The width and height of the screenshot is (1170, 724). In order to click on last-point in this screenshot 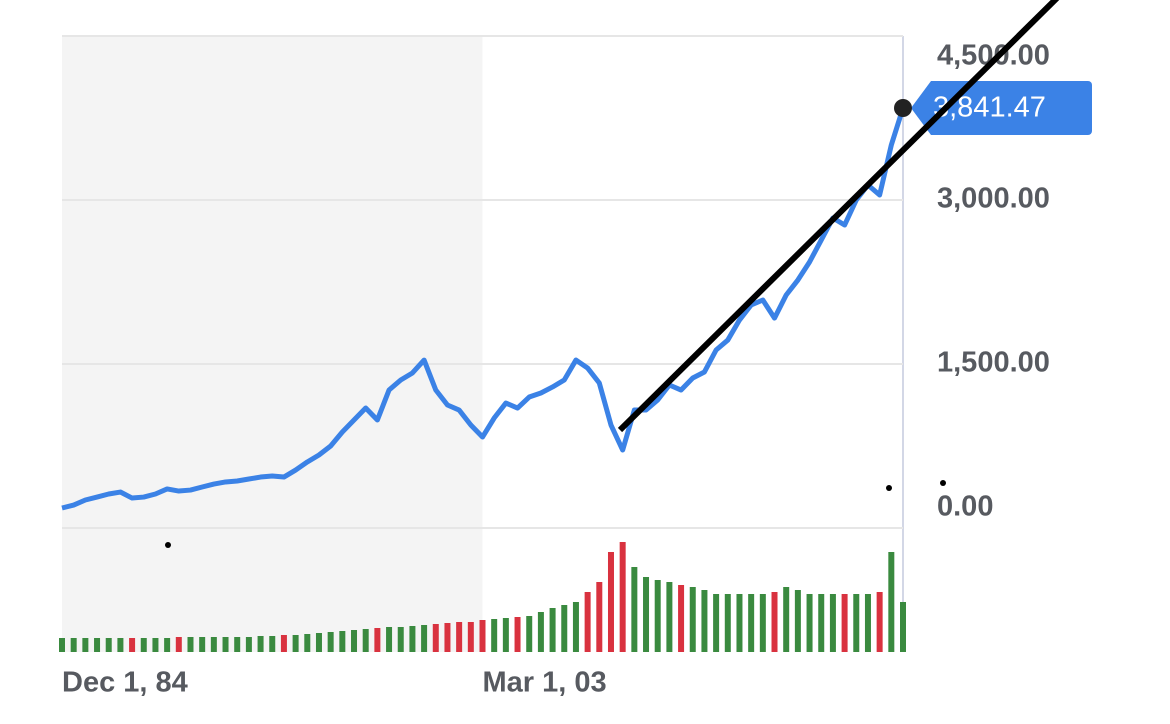, I will do `click(903, 107)`.